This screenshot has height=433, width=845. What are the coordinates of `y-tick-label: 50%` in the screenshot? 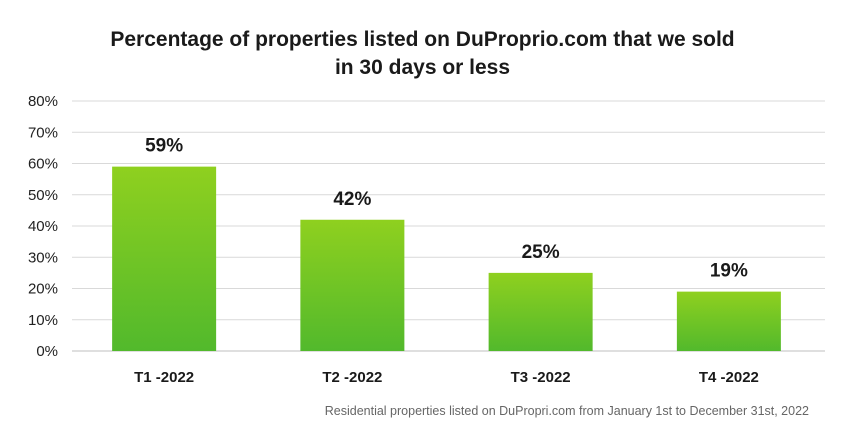 It's located at (43, 195).